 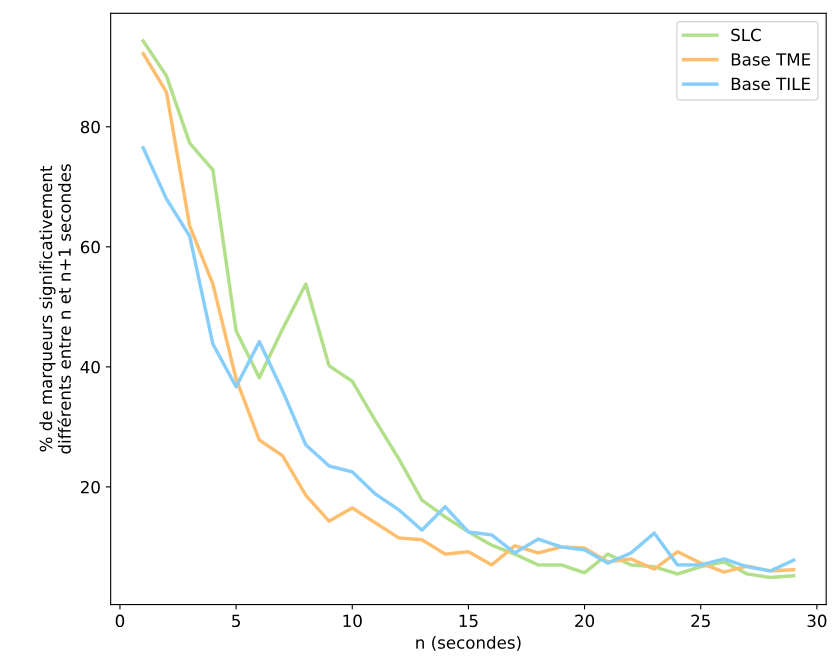 What do you see at coordinates (90, 247) in the screenshot?
I see `y-tick-label: 60` at bounding box center [90, 247].